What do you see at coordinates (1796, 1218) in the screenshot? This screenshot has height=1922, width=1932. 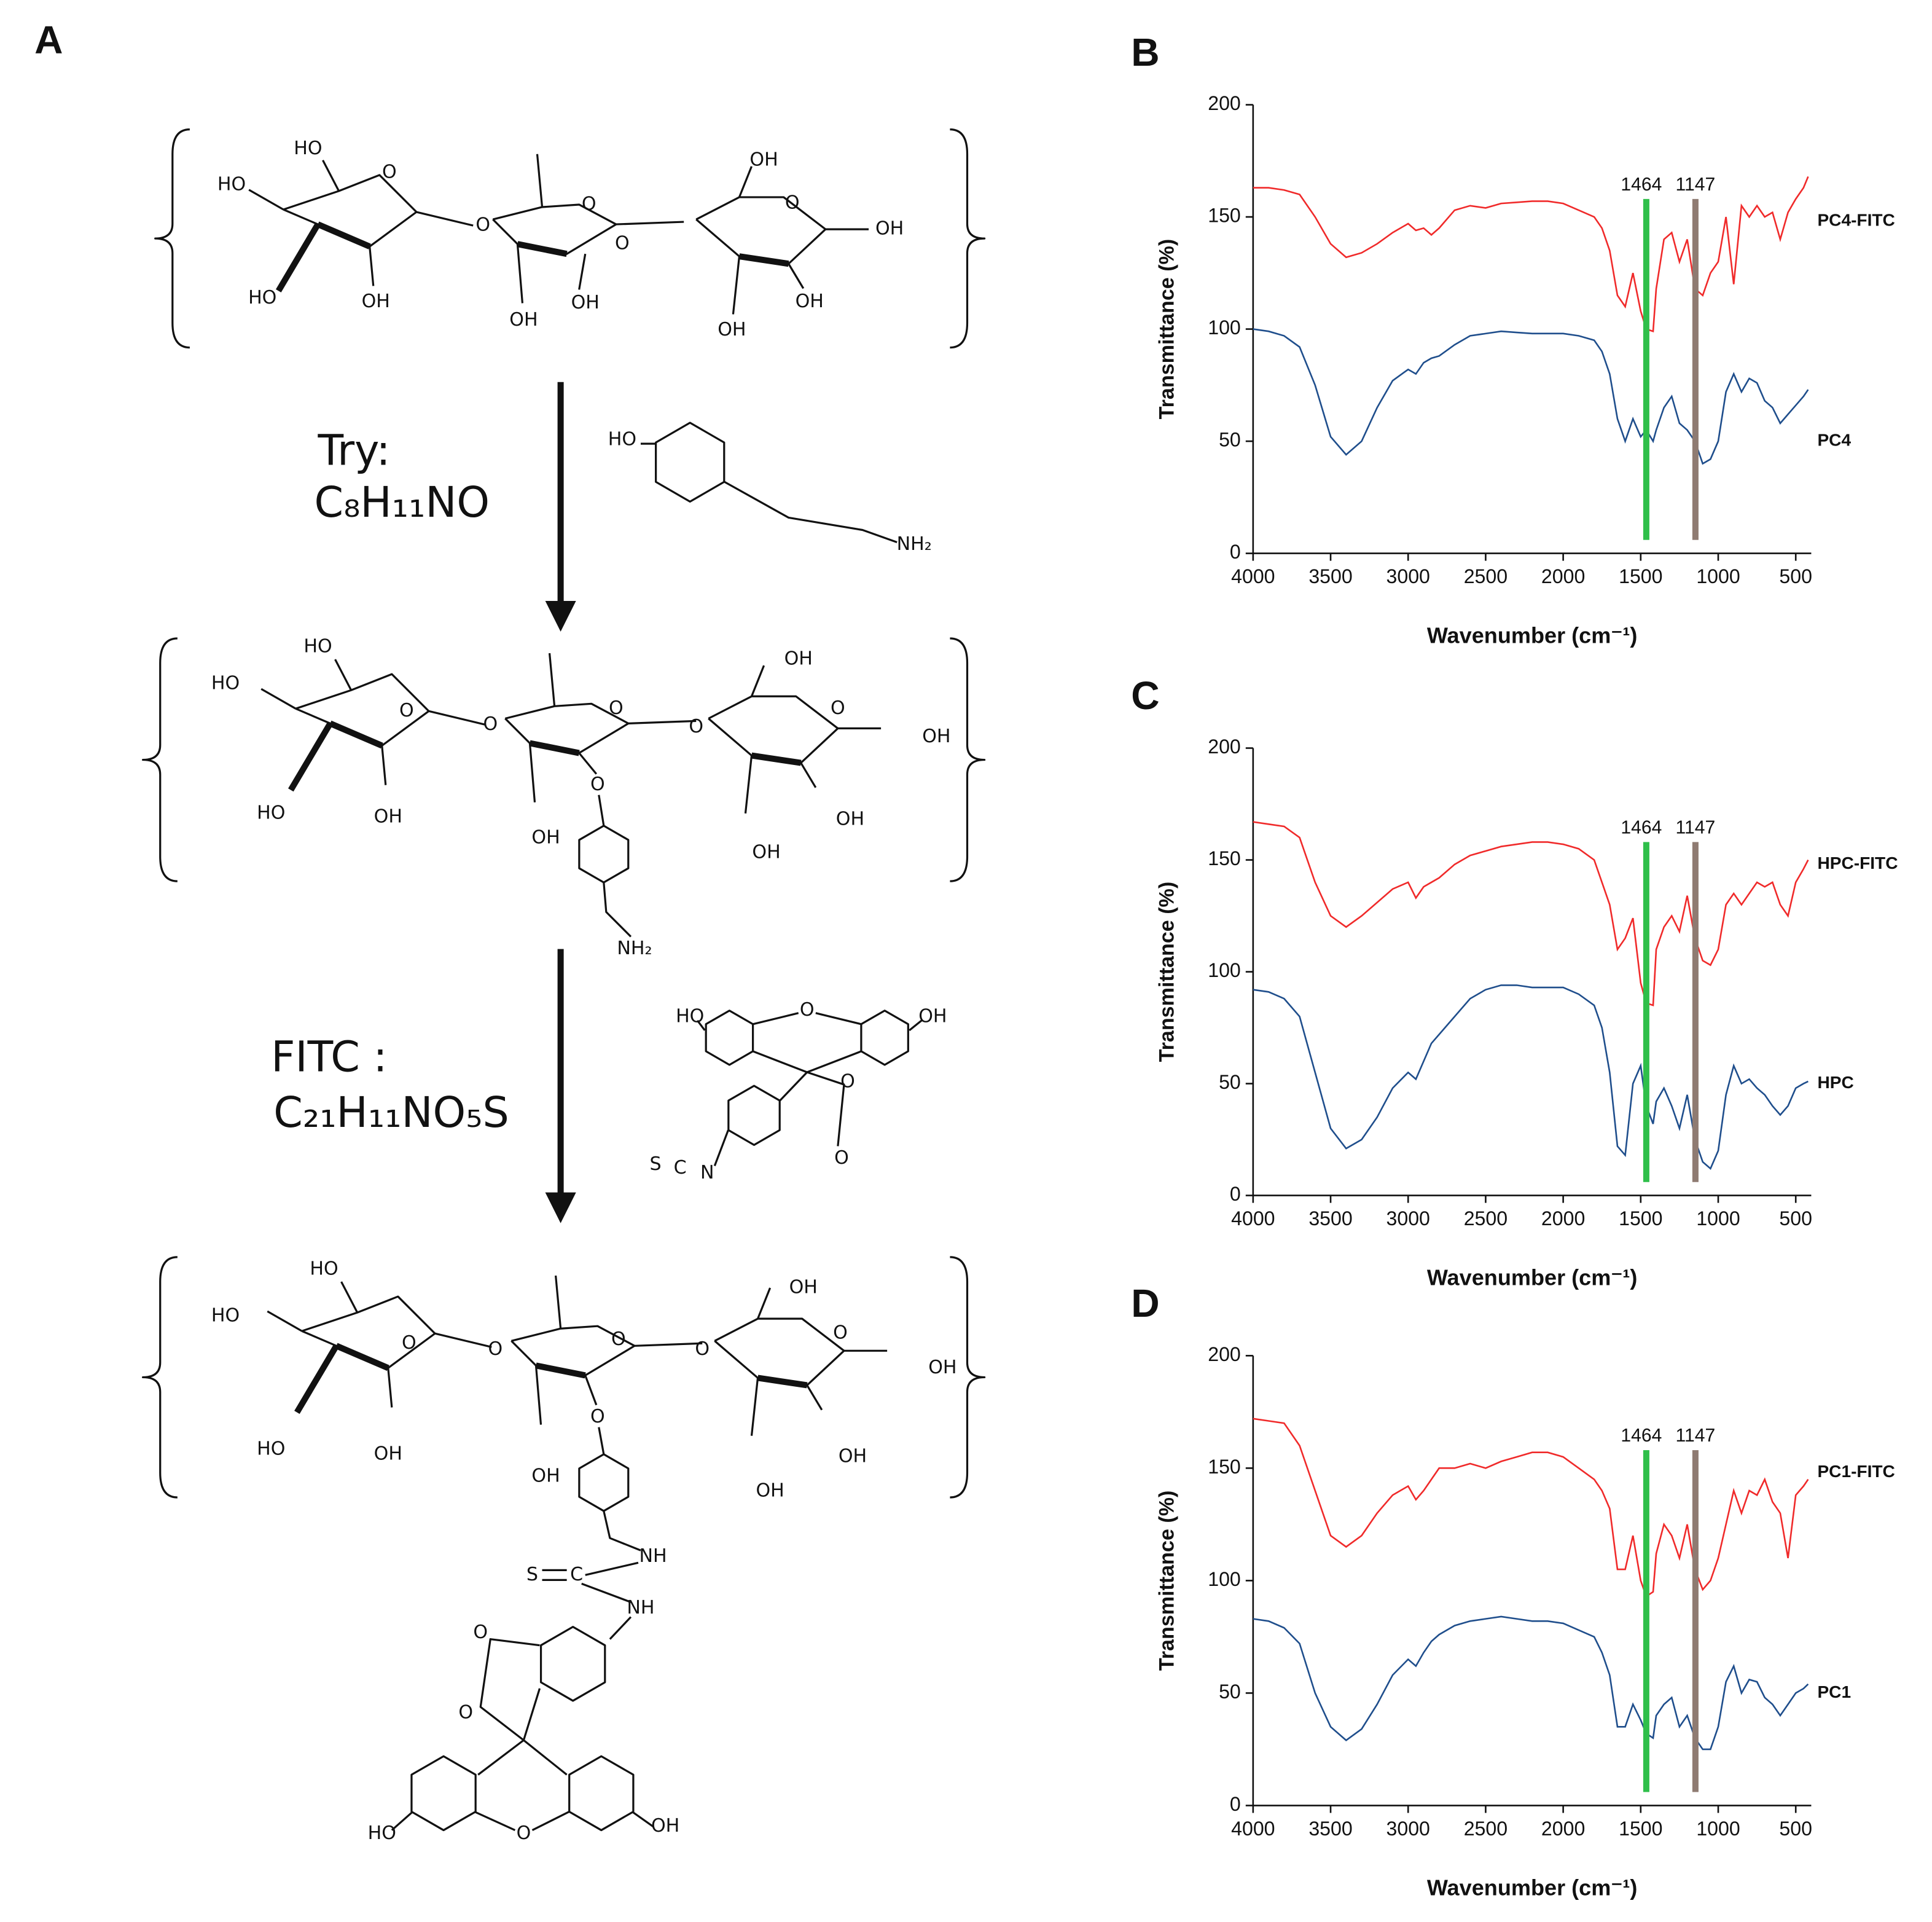 I see `x-tick-label: 500` at bounding box center [1796, 1218].